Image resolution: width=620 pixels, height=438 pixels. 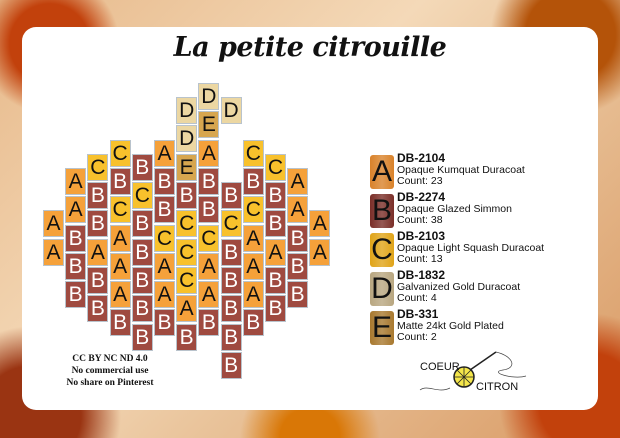 What do you see at coordinates (421, 197) in the screenshot?
I see `bead-code: DB-2274` at bounding box center [421, 197].